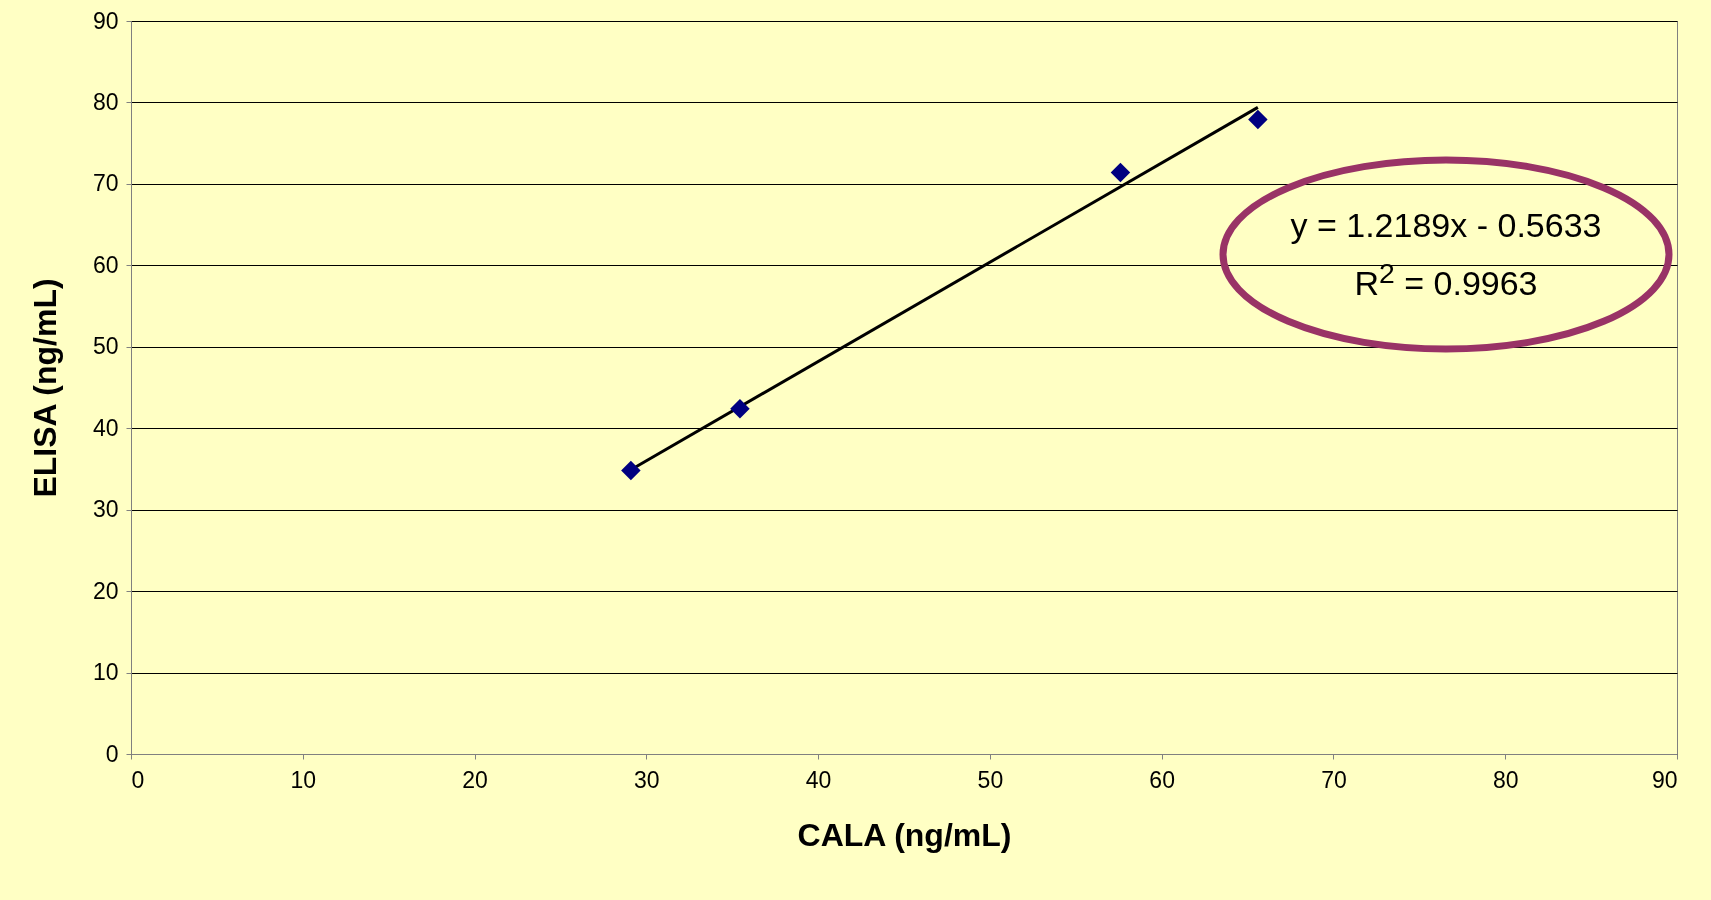 This screenshot has height=900, width=1711. Describe the element at coordinates (818, 779) in the screenshot. I see `x-tick-label: 40` at that location.